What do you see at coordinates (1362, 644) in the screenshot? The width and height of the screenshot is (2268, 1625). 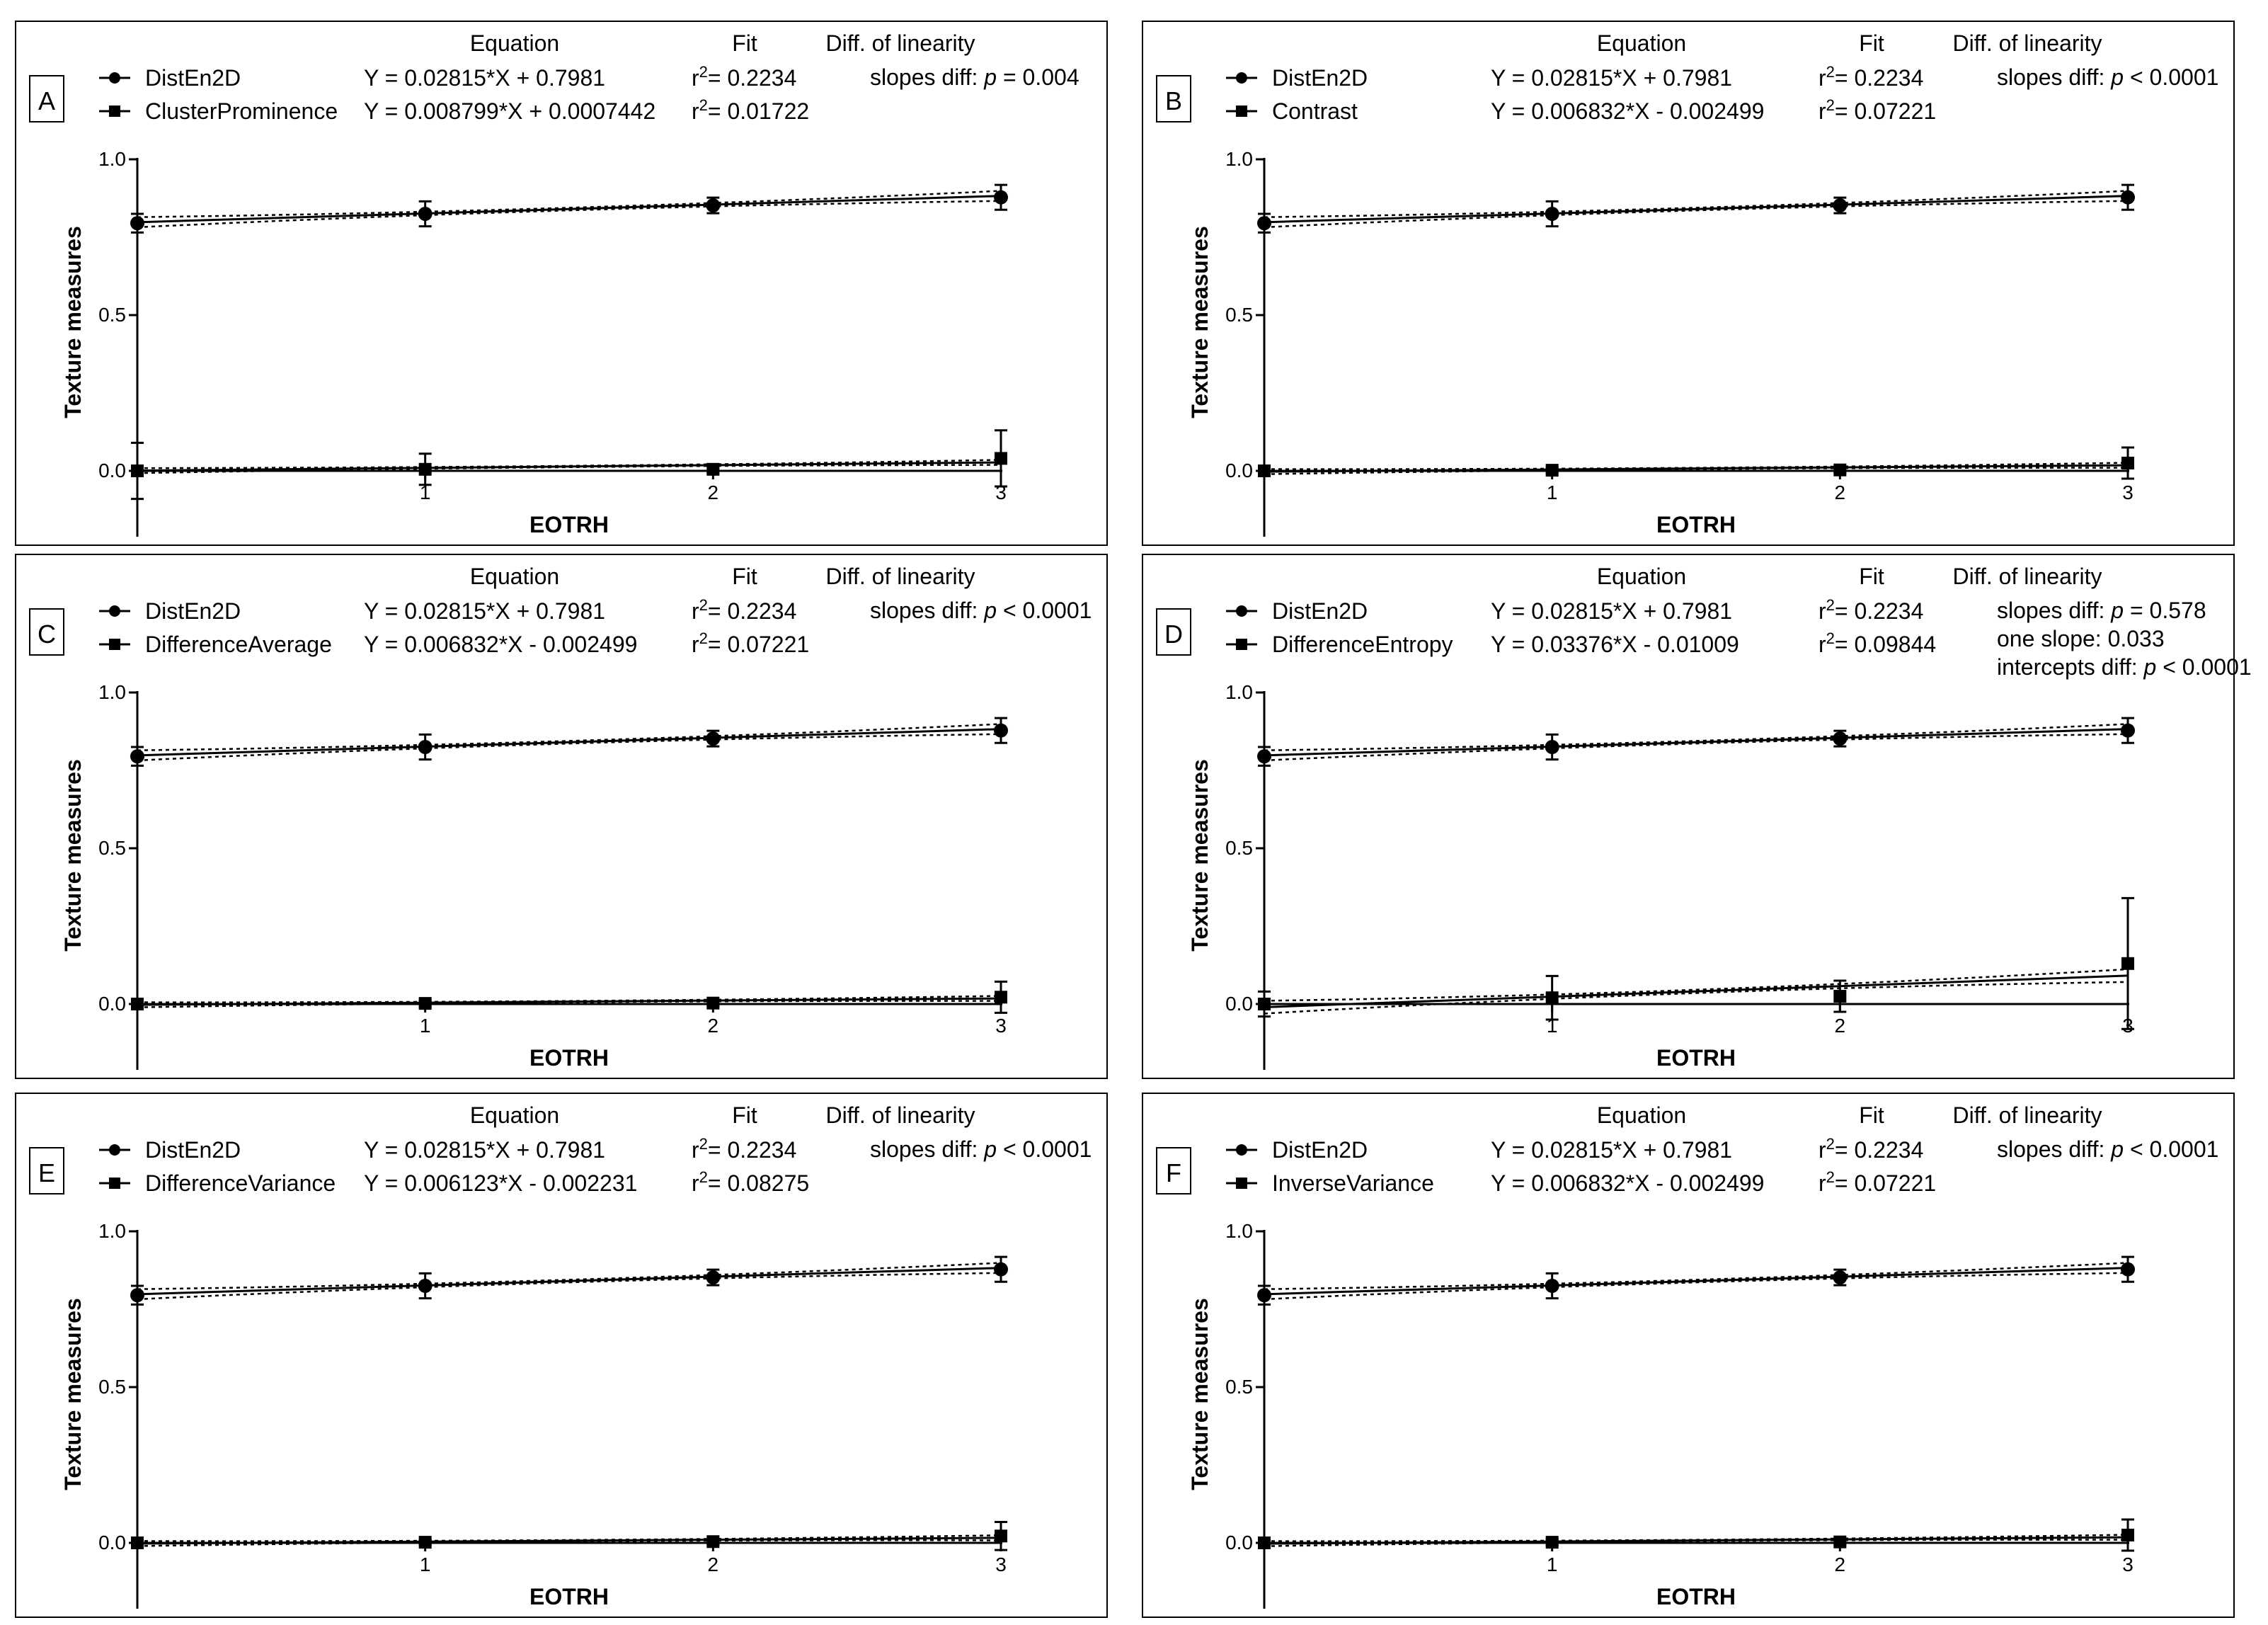 I see `legend-series-name: DifferenceEntropy` at bounding box center [1362, 644].